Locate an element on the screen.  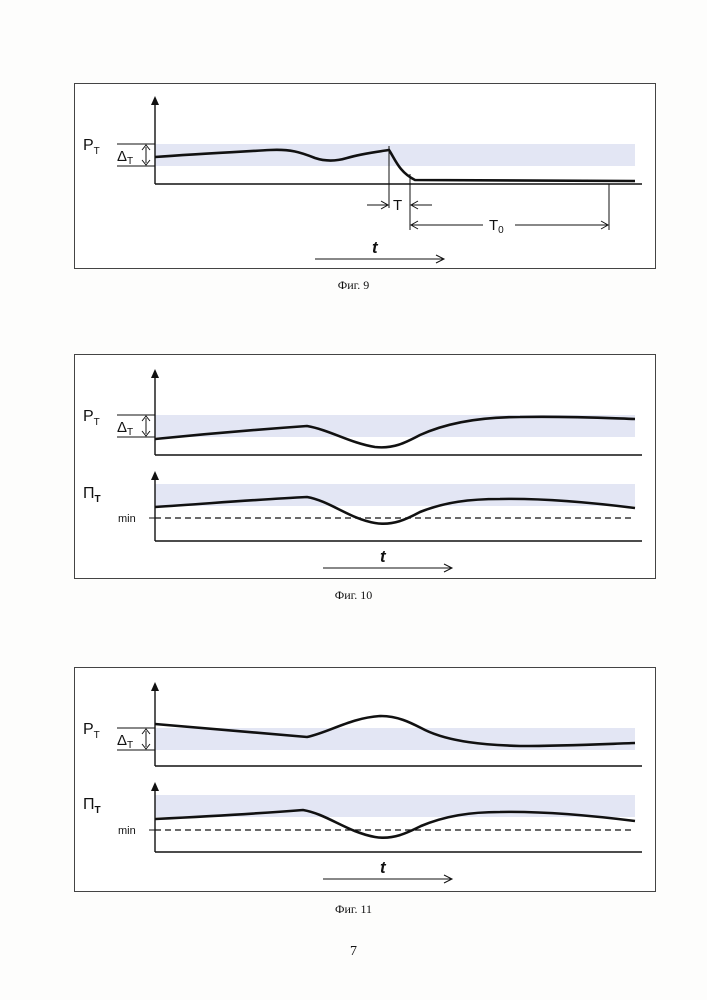
tolerance-band is located at coordinates (395, 155).